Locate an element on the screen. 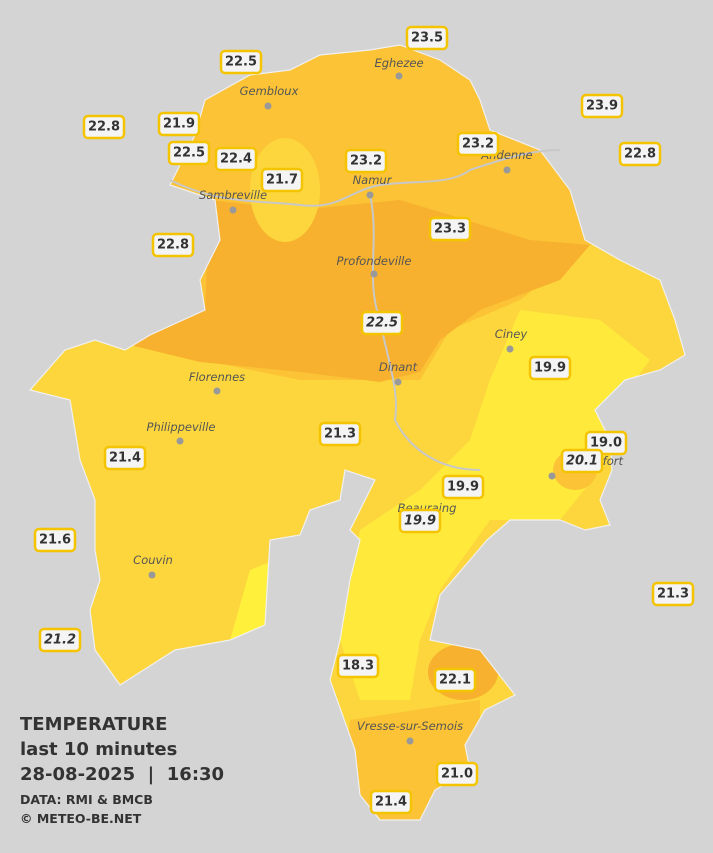 The height and width of the screenshot is (853, 713). station-temp: 21.0 is located at coordinates (457, 774).